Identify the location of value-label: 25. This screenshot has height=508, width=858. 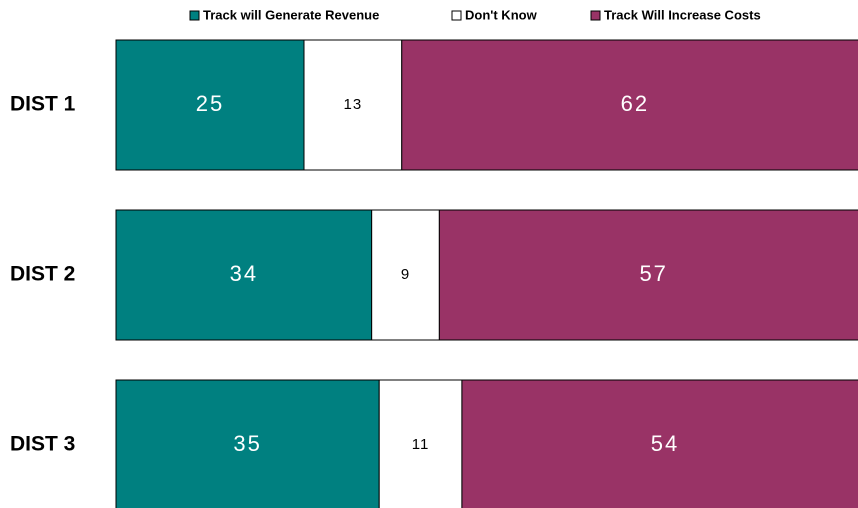
(210, 103).